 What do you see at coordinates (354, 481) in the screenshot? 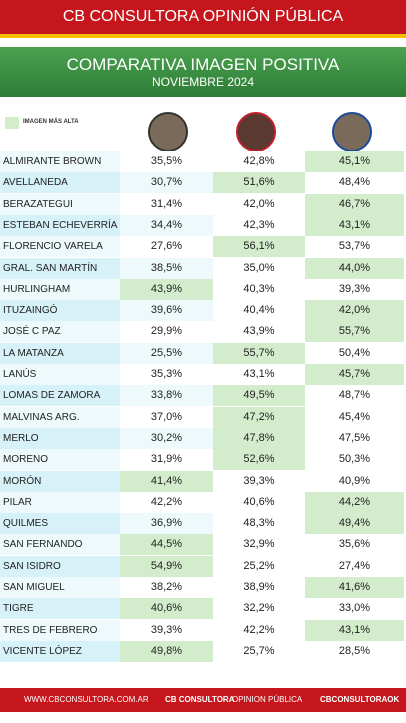
I see `row-value: 40,9%` at bounding box center [354, 481].